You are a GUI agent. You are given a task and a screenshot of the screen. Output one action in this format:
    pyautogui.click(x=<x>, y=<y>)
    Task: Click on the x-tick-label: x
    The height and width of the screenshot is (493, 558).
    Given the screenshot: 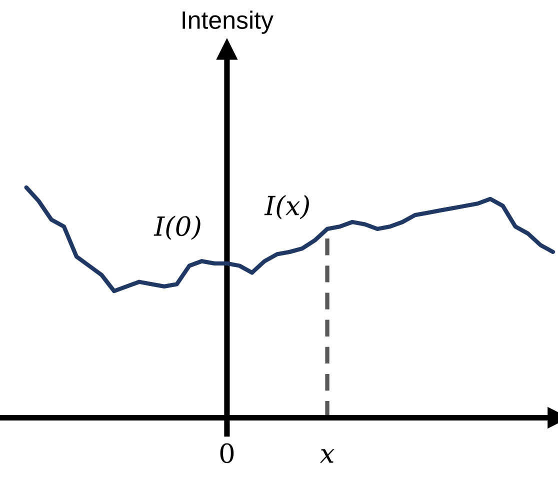 What is the action you would take?
    pyautogui.click(x=327, y=456)
    